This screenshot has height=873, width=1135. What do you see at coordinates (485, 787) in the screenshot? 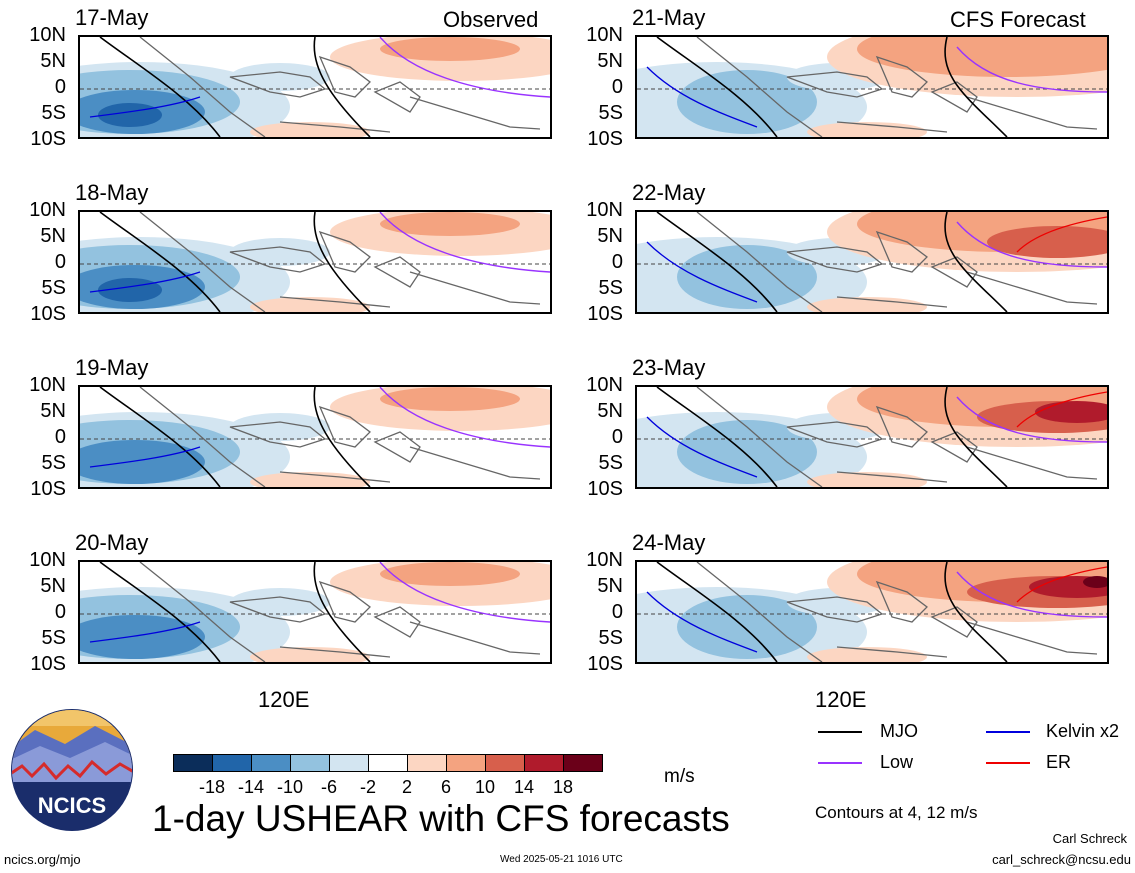
I see `colorbar-tick-label: 10` at bounding box center [485, 787].